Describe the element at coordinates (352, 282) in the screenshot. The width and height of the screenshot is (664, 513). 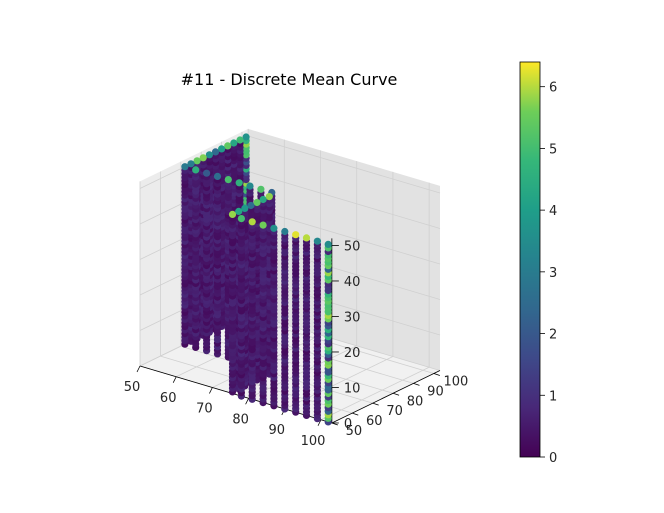
I see `z-tick-label: 40` at that location.